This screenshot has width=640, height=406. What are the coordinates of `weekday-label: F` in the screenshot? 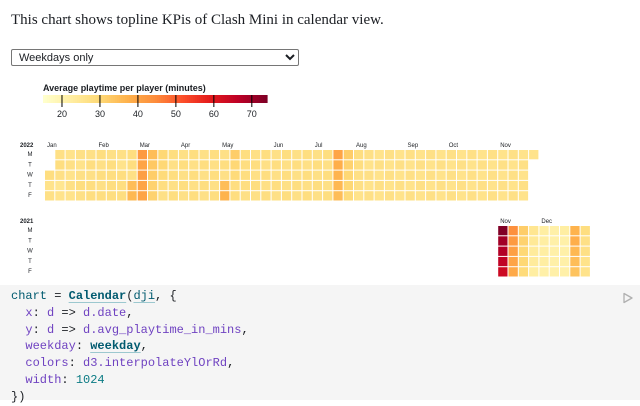 It's located at (30, 272).